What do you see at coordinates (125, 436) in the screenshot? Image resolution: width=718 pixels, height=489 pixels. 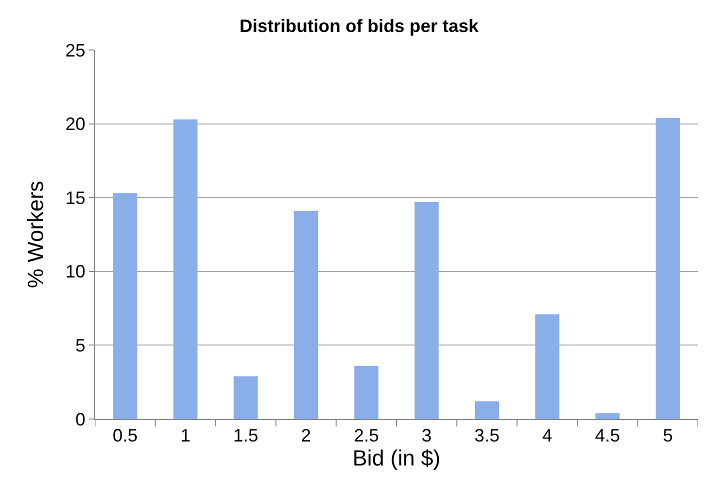 I see `x-tick-label: 0.5` at bounding box center [125, 436].